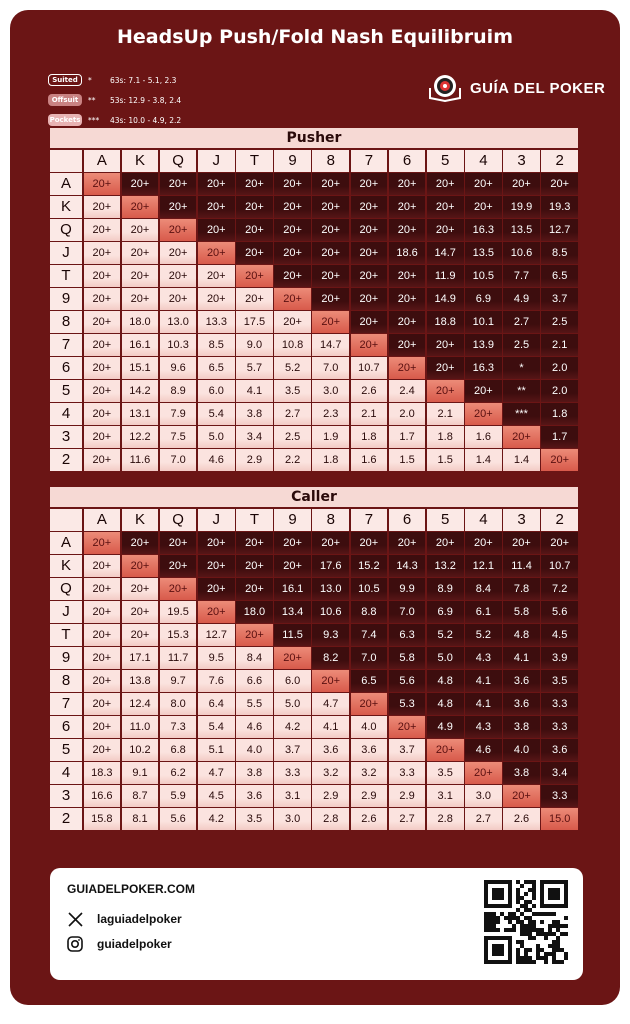  What do you see at coordinates (66, 230) in the screenshot?
I see `row-label: Q` at bounding box center [66, 230].